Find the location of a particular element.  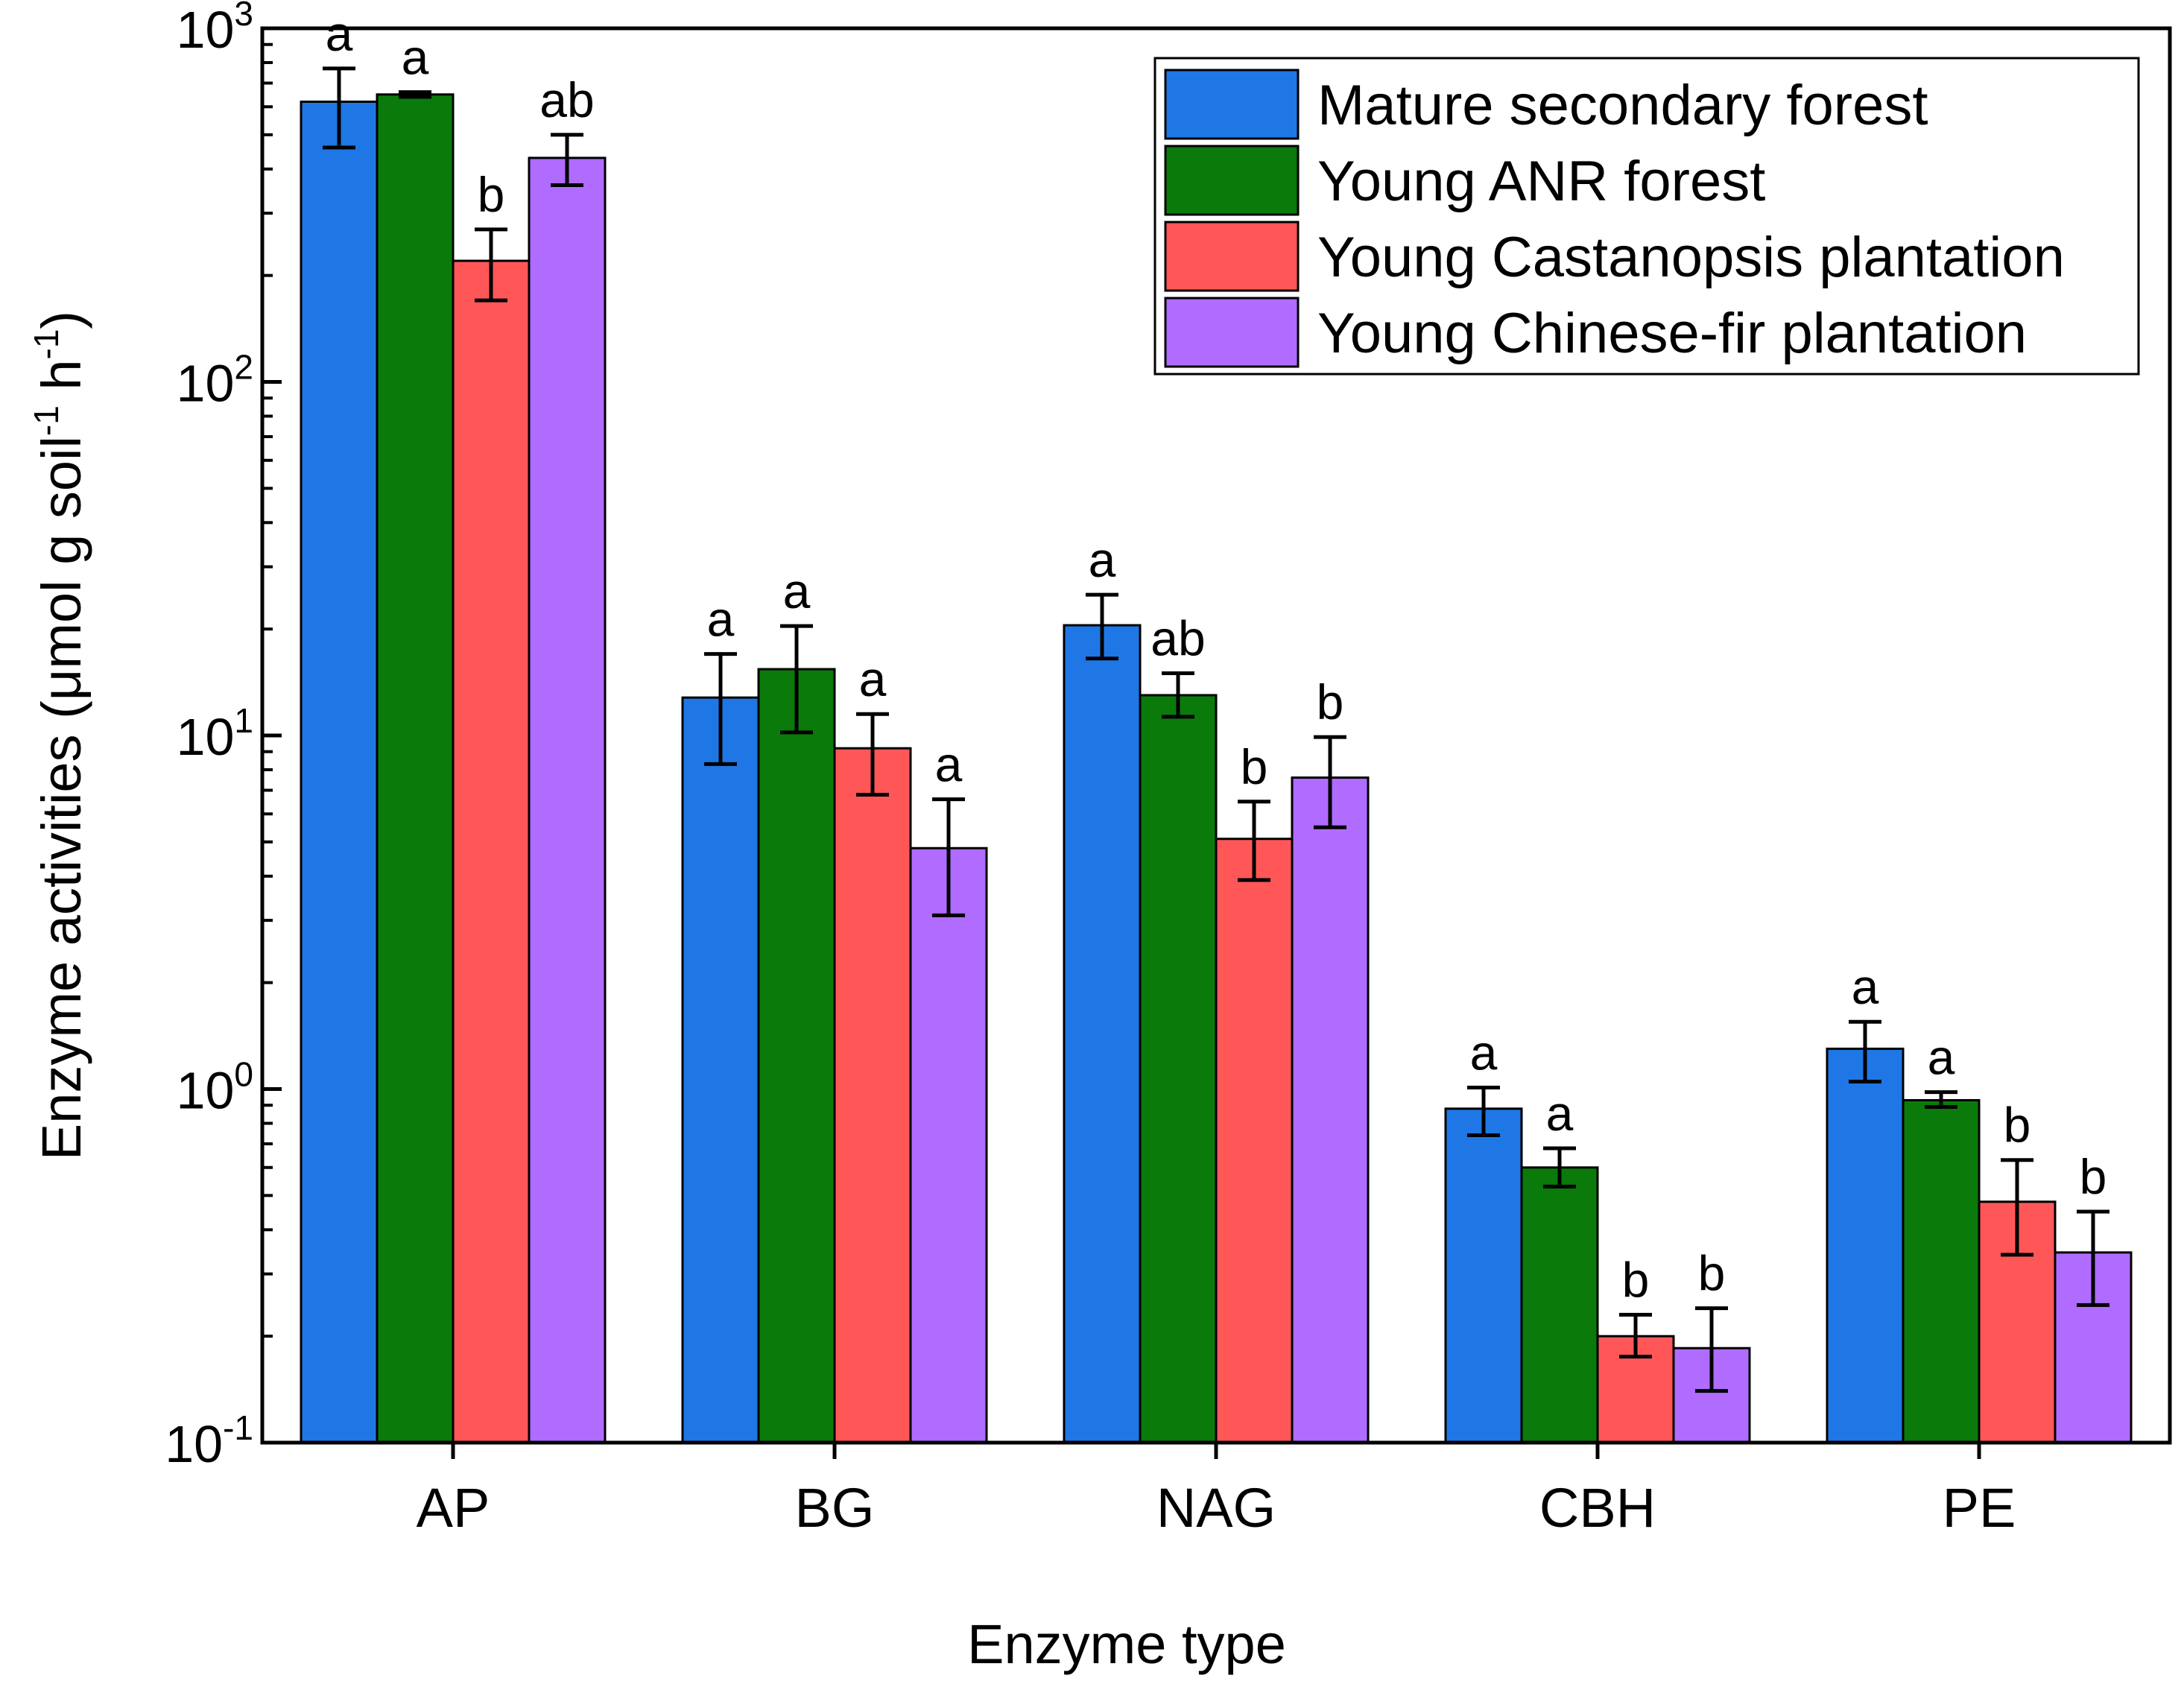

significance-letter-pe-young-anr-forest: a is located at coordinates (1941, 1057).